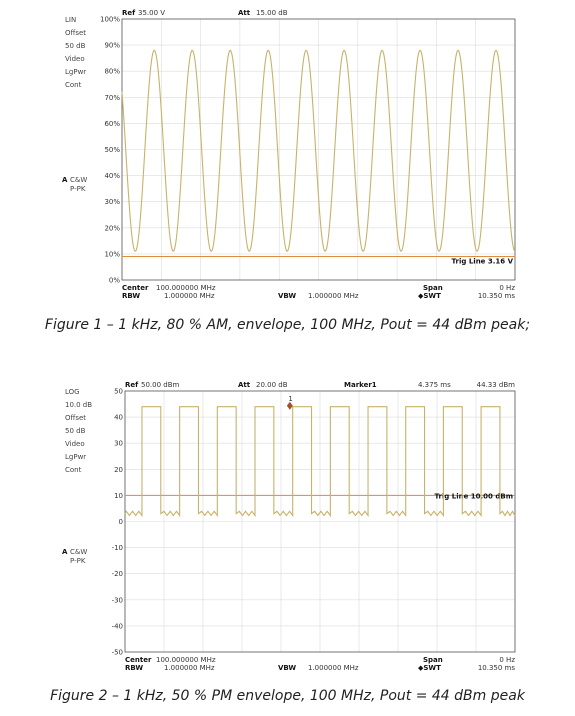 This screenshot has width=575, height=716. Describe the element at coordinates (118, 496) in the screenshot. I see `y-tick-label: 10` at that location.